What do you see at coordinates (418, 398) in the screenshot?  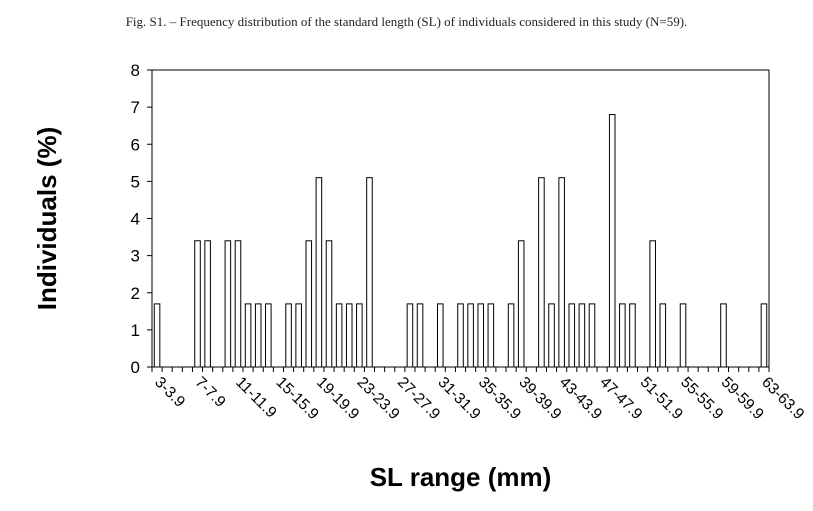 I see `x-tick-label: 27-27.9` at bounding box center [418, 398].